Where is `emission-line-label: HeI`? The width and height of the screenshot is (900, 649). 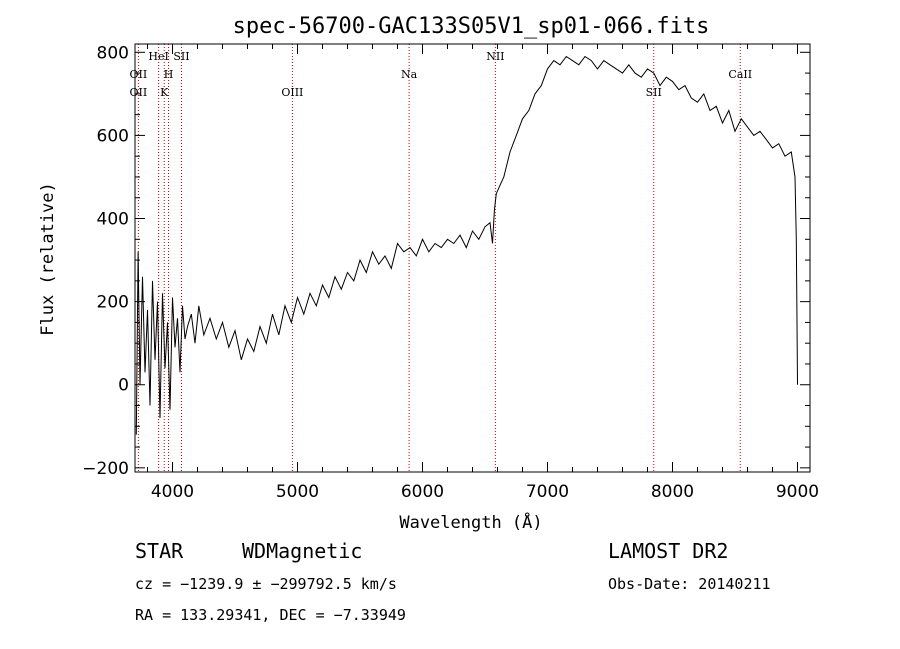 emission-line-label: HeI is located at coordinates (158, 56).